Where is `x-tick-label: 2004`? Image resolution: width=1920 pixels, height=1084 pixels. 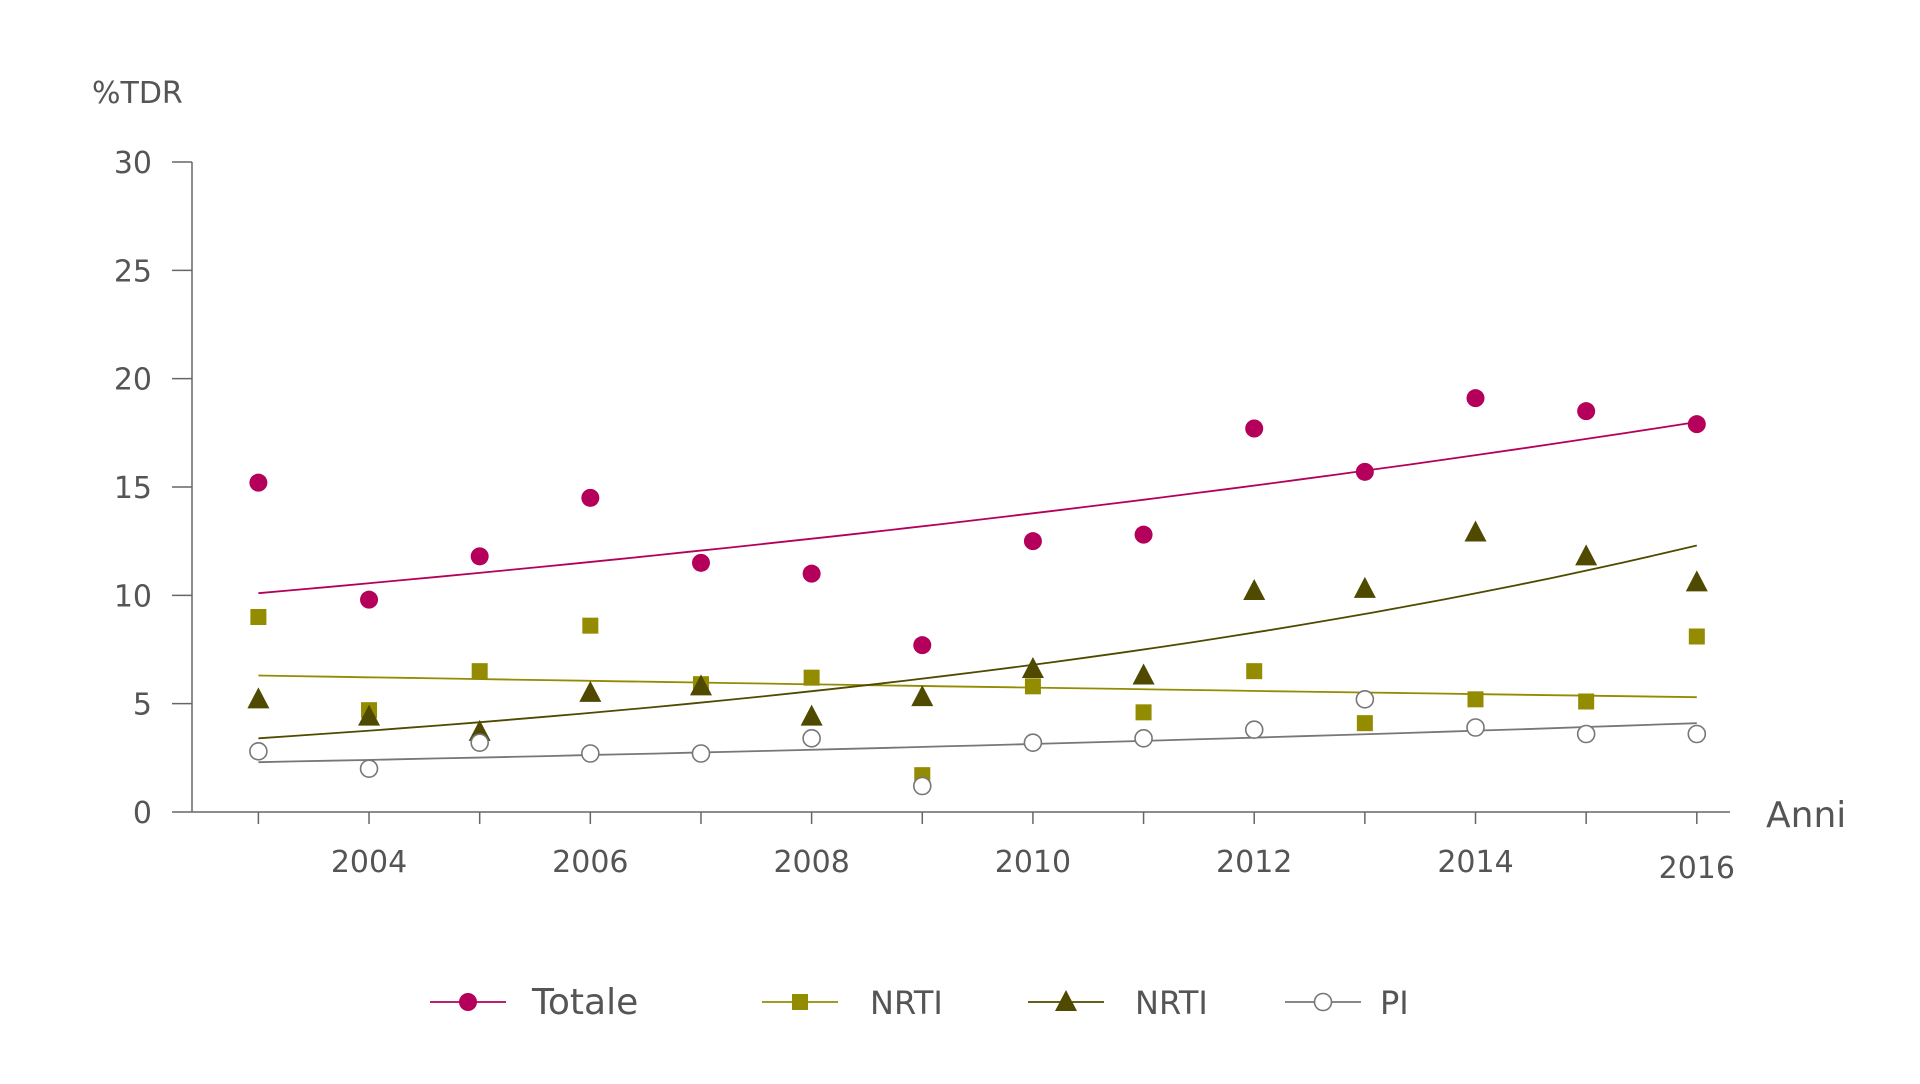 x-tick-label: 2004 is located at coordinates (369, 862).